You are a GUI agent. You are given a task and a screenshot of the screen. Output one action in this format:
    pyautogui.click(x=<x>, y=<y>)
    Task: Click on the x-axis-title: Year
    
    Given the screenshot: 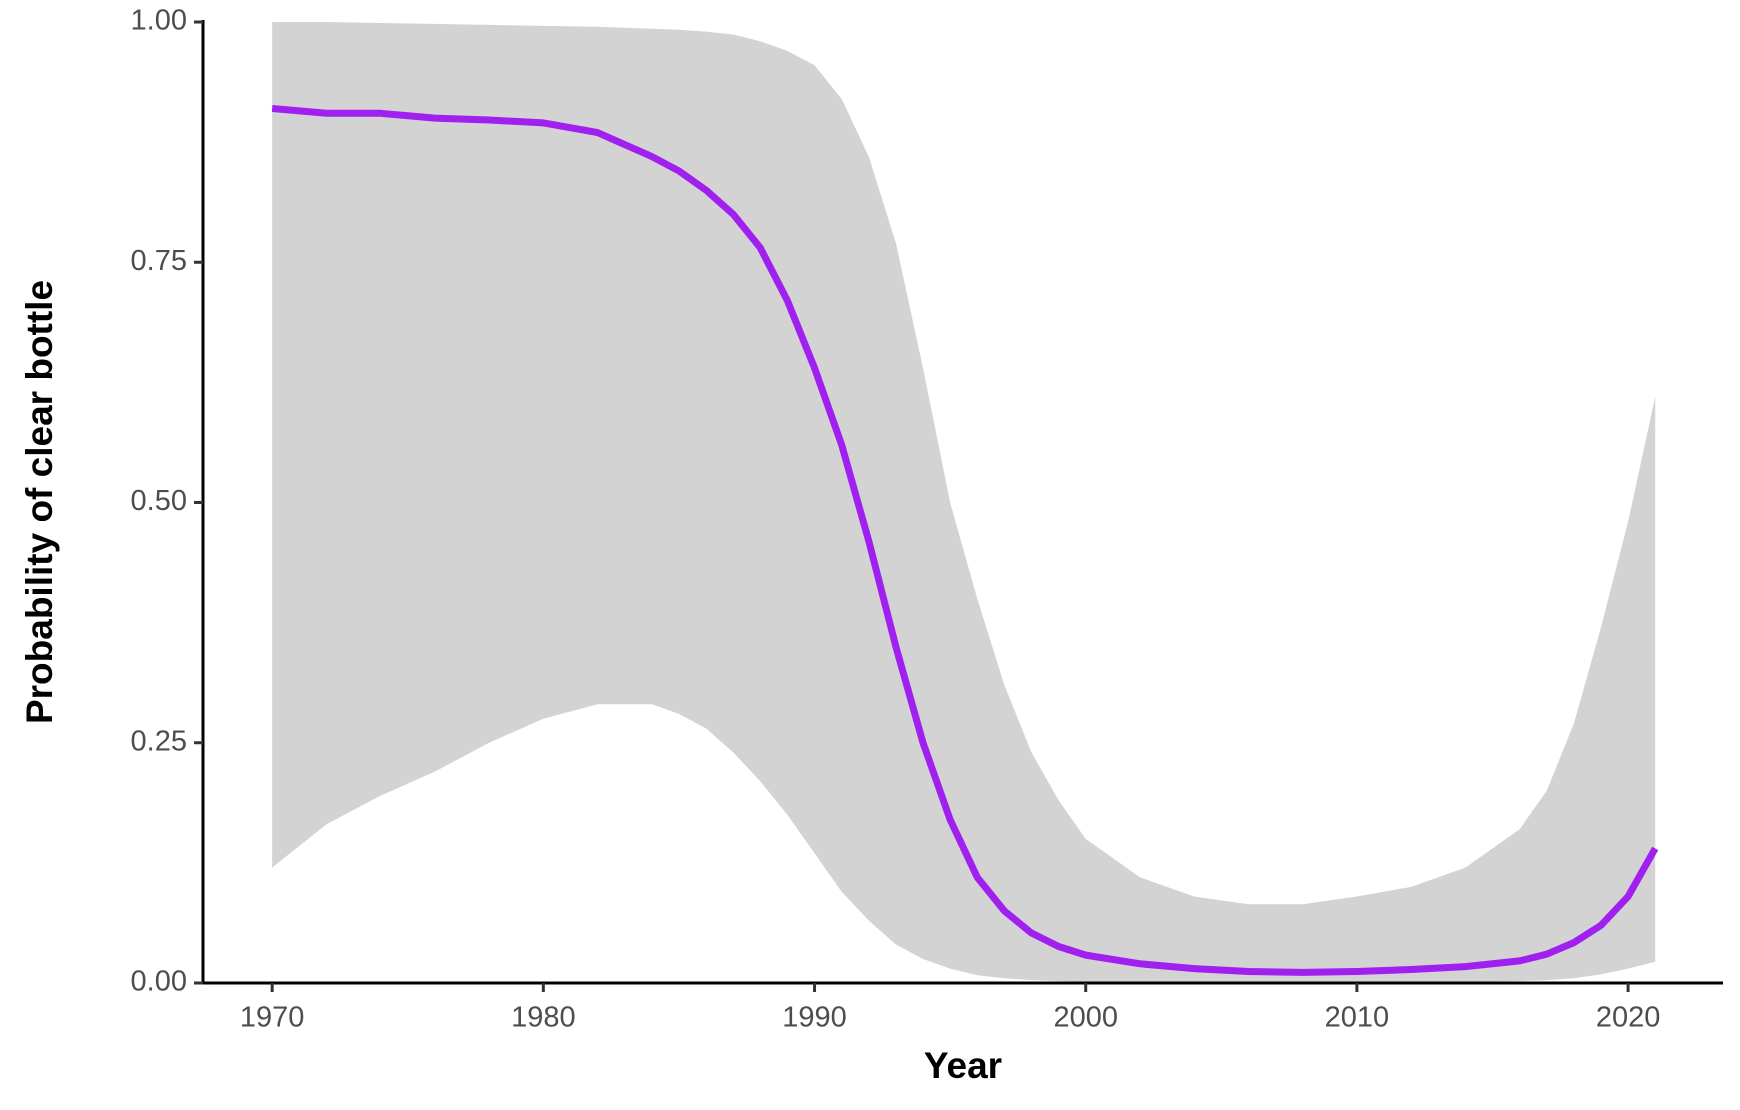 What is the action you would take?
    pyautogui.click(x=963, y=1065)
    